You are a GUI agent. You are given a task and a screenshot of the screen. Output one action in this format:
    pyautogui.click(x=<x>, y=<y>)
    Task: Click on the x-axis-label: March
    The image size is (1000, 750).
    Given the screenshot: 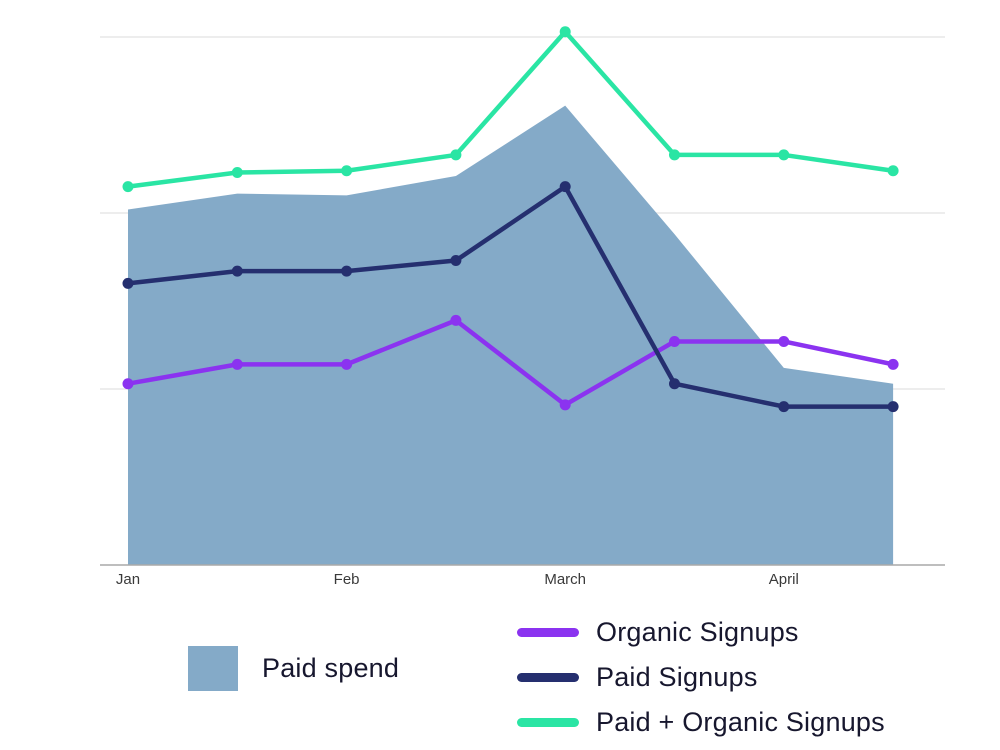 What is the action you would take?
    pyautogui.click(x=565, y=579)
    